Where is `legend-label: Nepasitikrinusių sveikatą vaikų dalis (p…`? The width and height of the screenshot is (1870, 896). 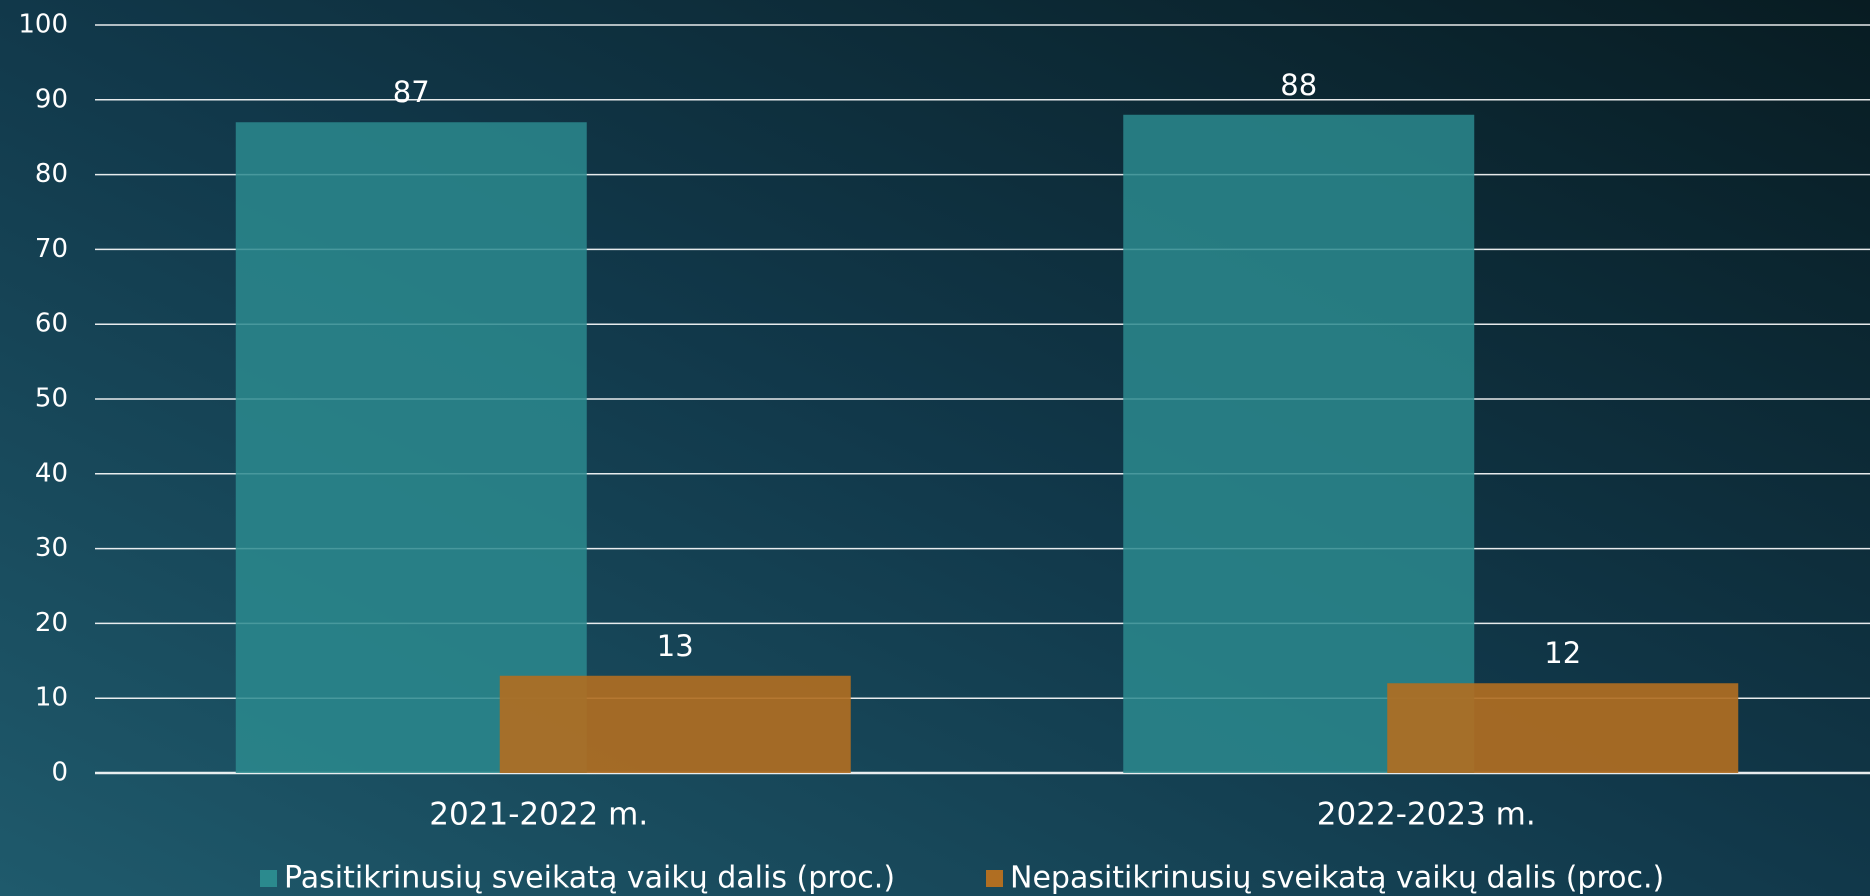
legend-label: Nepasitikrinusių sveikatą vaikų dalis (p… is located at coordinates (1337, 878).